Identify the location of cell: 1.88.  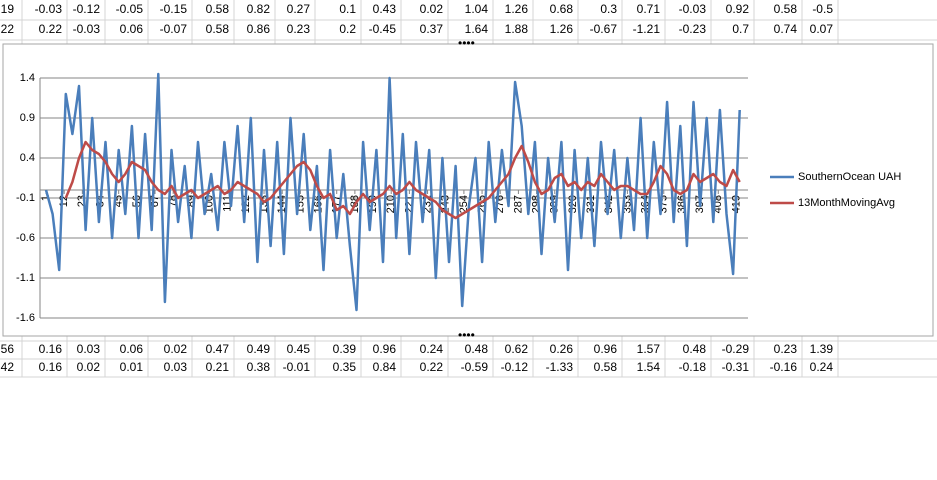
(517, 29).